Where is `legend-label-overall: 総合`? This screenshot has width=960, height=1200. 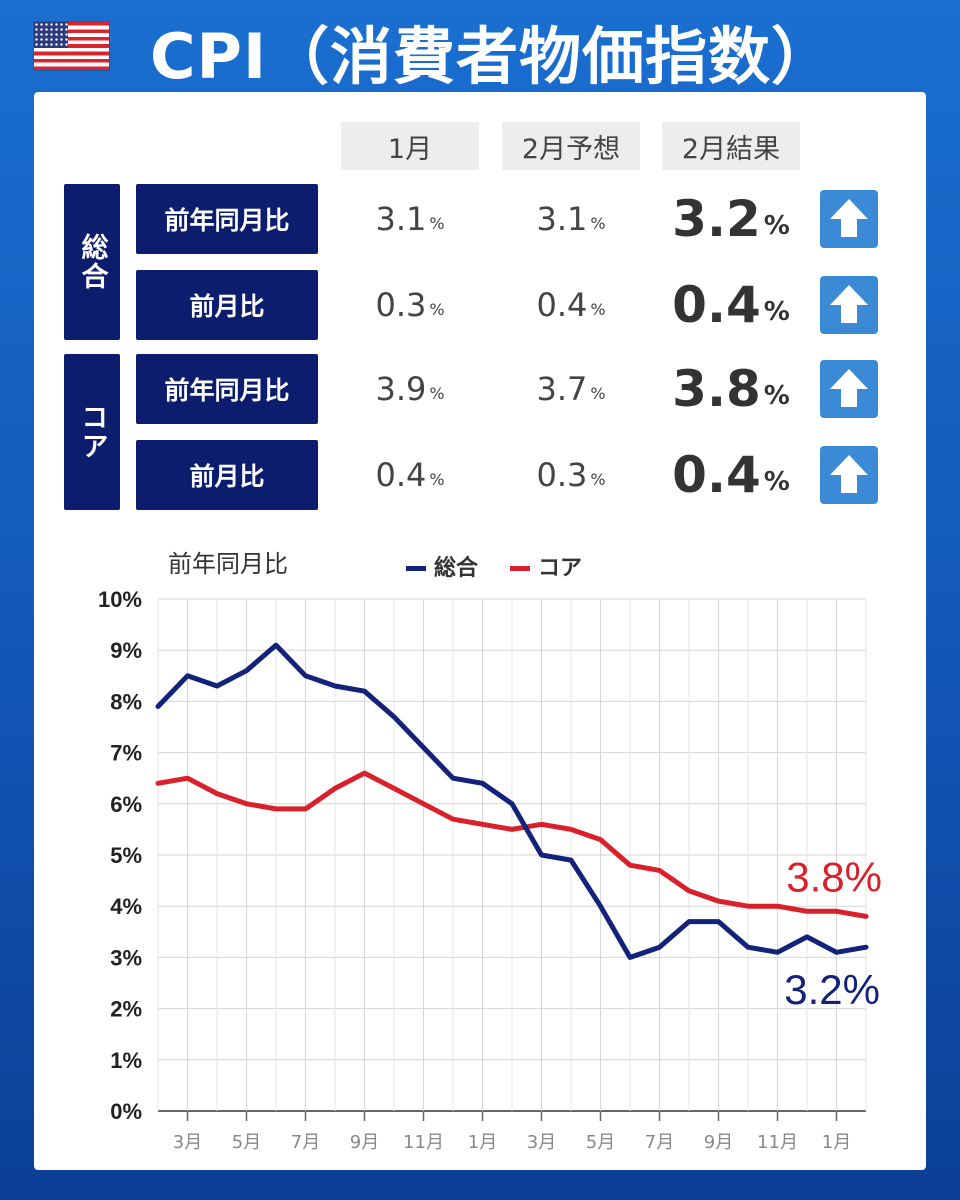
legend-label-overall: 総合 is located at coordinates (456, 568).